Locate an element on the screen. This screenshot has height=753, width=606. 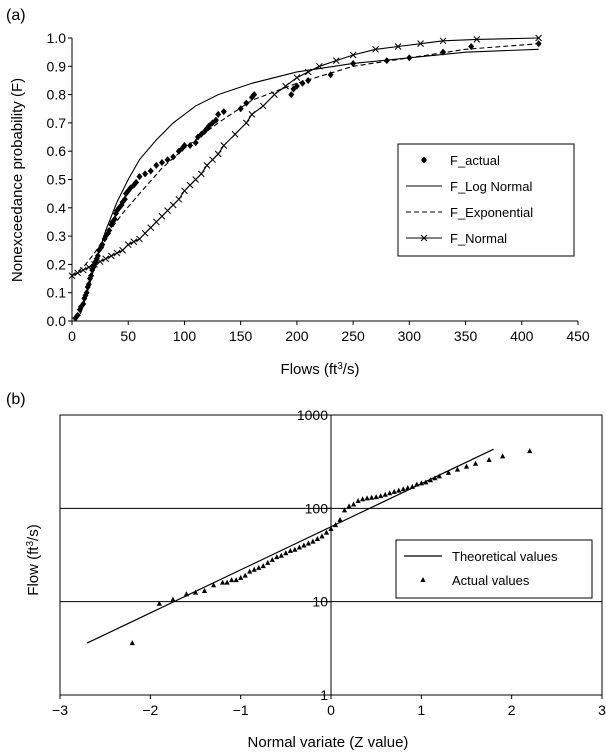
a-xtick-label: 150 is located at coordinates (241, 336).